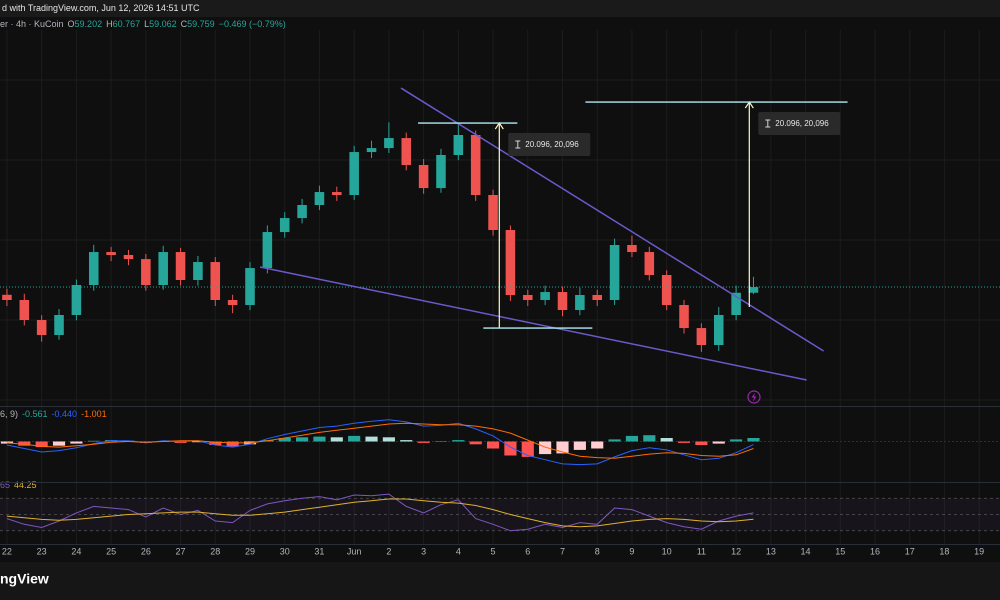 This screenshot has width=1000, height=600. I want to click on legend-text: H, so click(109, 24).